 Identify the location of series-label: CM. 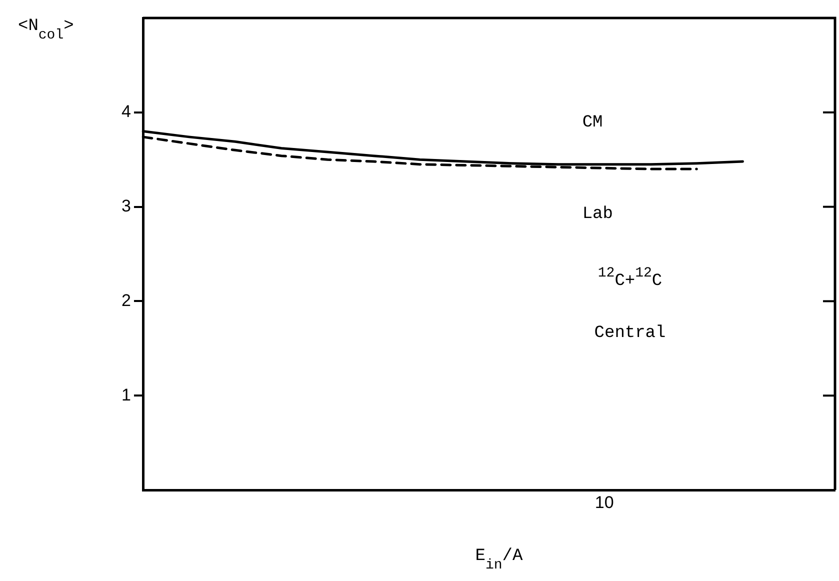
(592, 122).